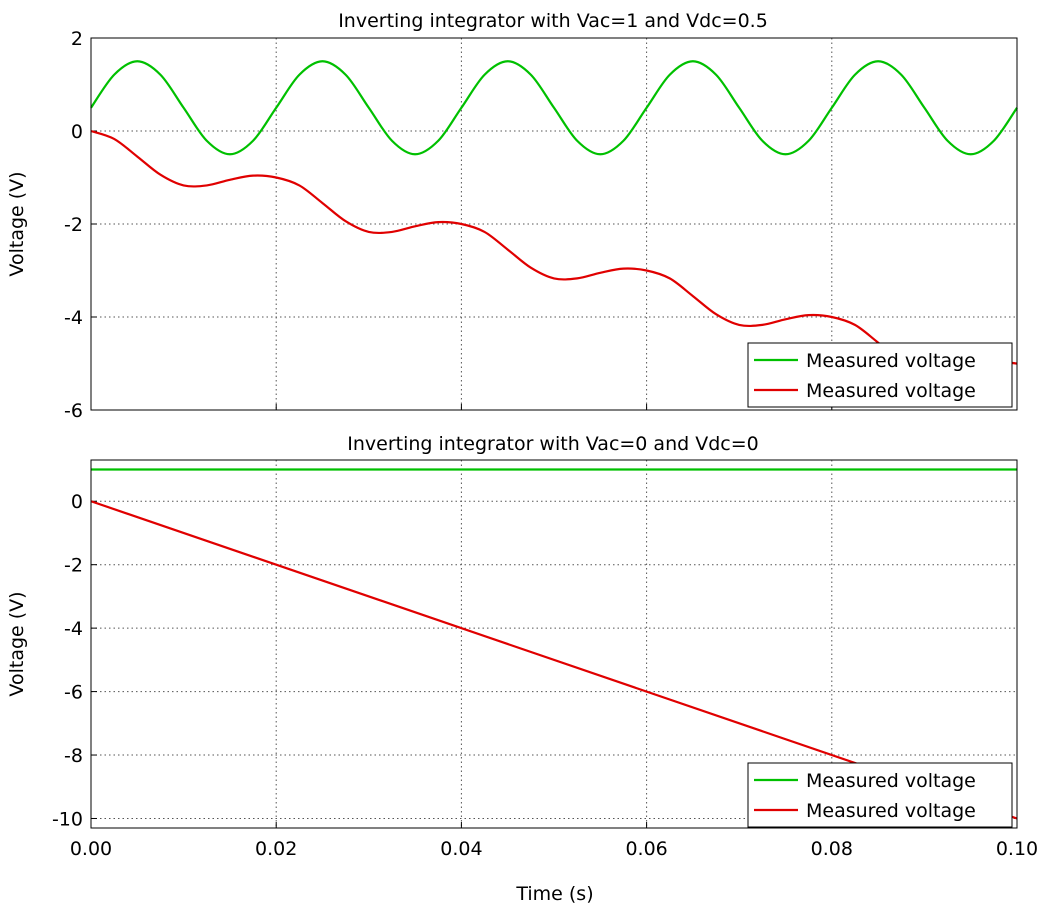 The image size is (1044, 908). I want to click on bottom-xtick-label: 0.04, so click(461, 849).